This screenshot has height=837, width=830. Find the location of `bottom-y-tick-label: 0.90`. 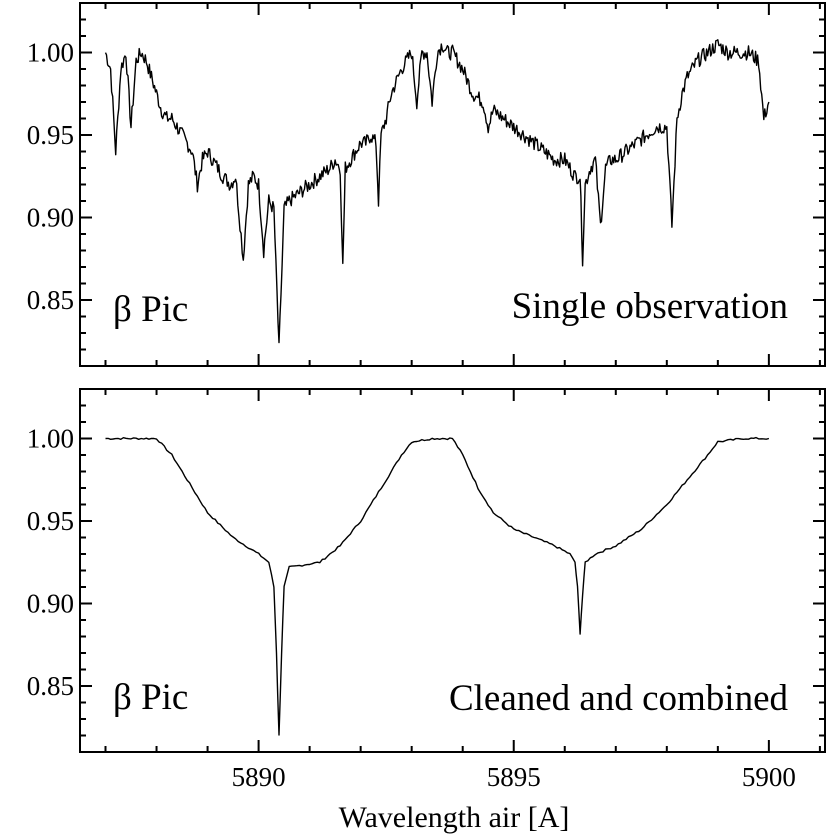

bottom-y-tick-label: 0.90 is located at coordinates (50, 604).